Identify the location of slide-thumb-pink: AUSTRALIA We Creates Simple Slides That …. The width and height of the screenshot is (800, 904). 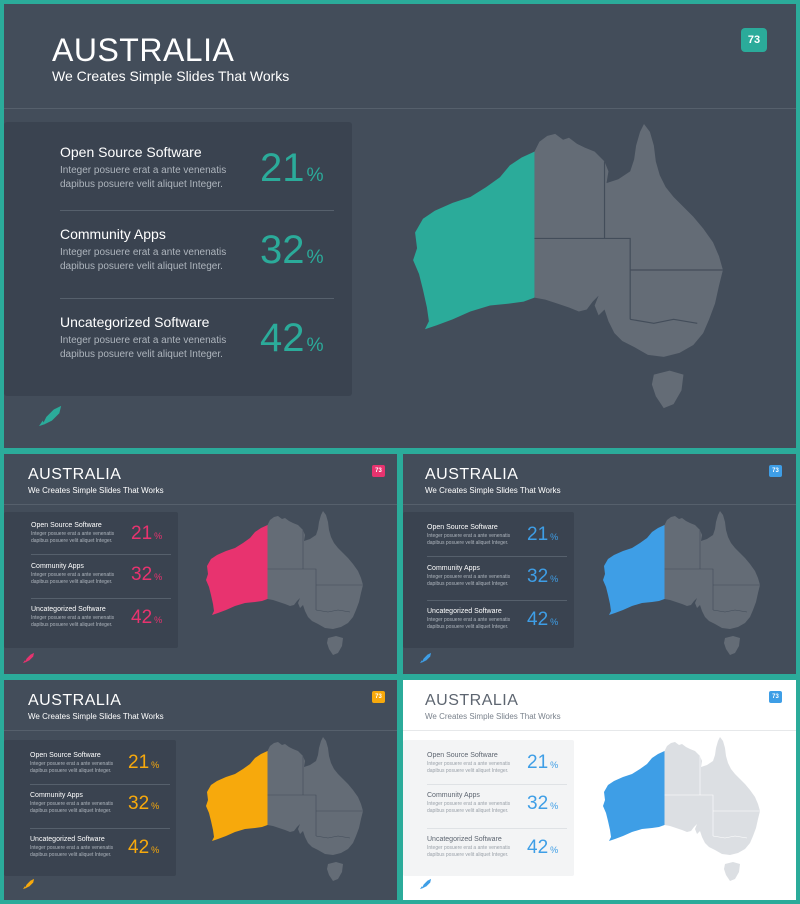
(200, 564).